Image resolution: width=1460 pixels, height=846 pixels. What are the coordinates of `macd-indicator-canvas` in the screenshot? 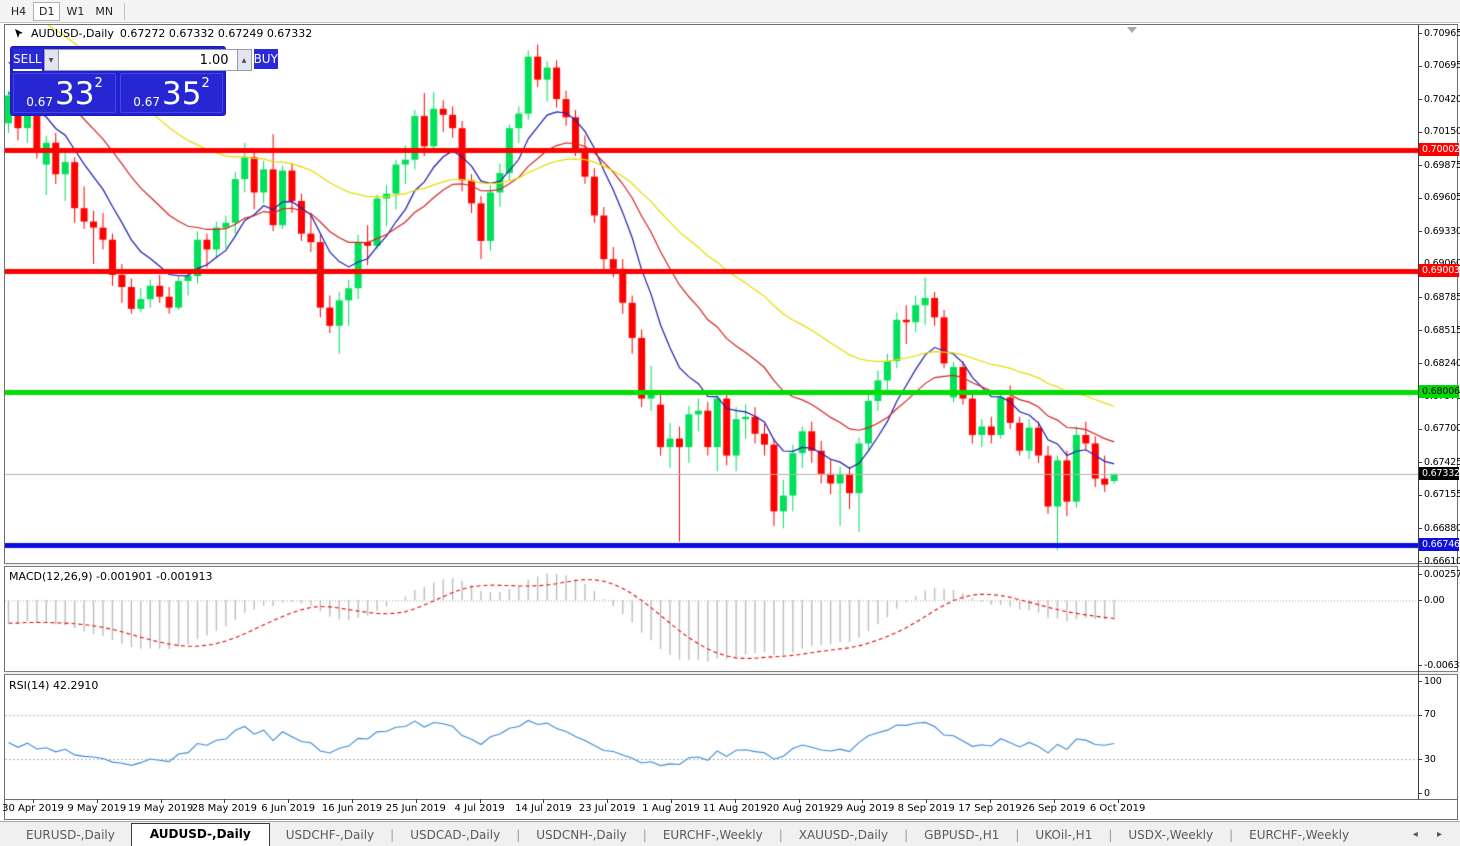 It's located at (711, 619).